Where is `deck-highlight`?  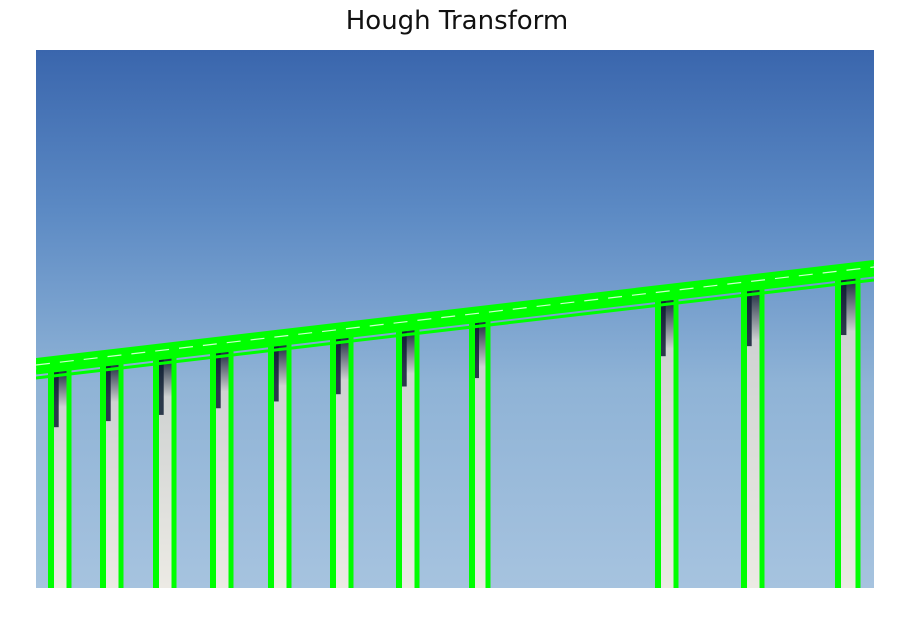
deck-highlight is located at coordinates (455, 316).